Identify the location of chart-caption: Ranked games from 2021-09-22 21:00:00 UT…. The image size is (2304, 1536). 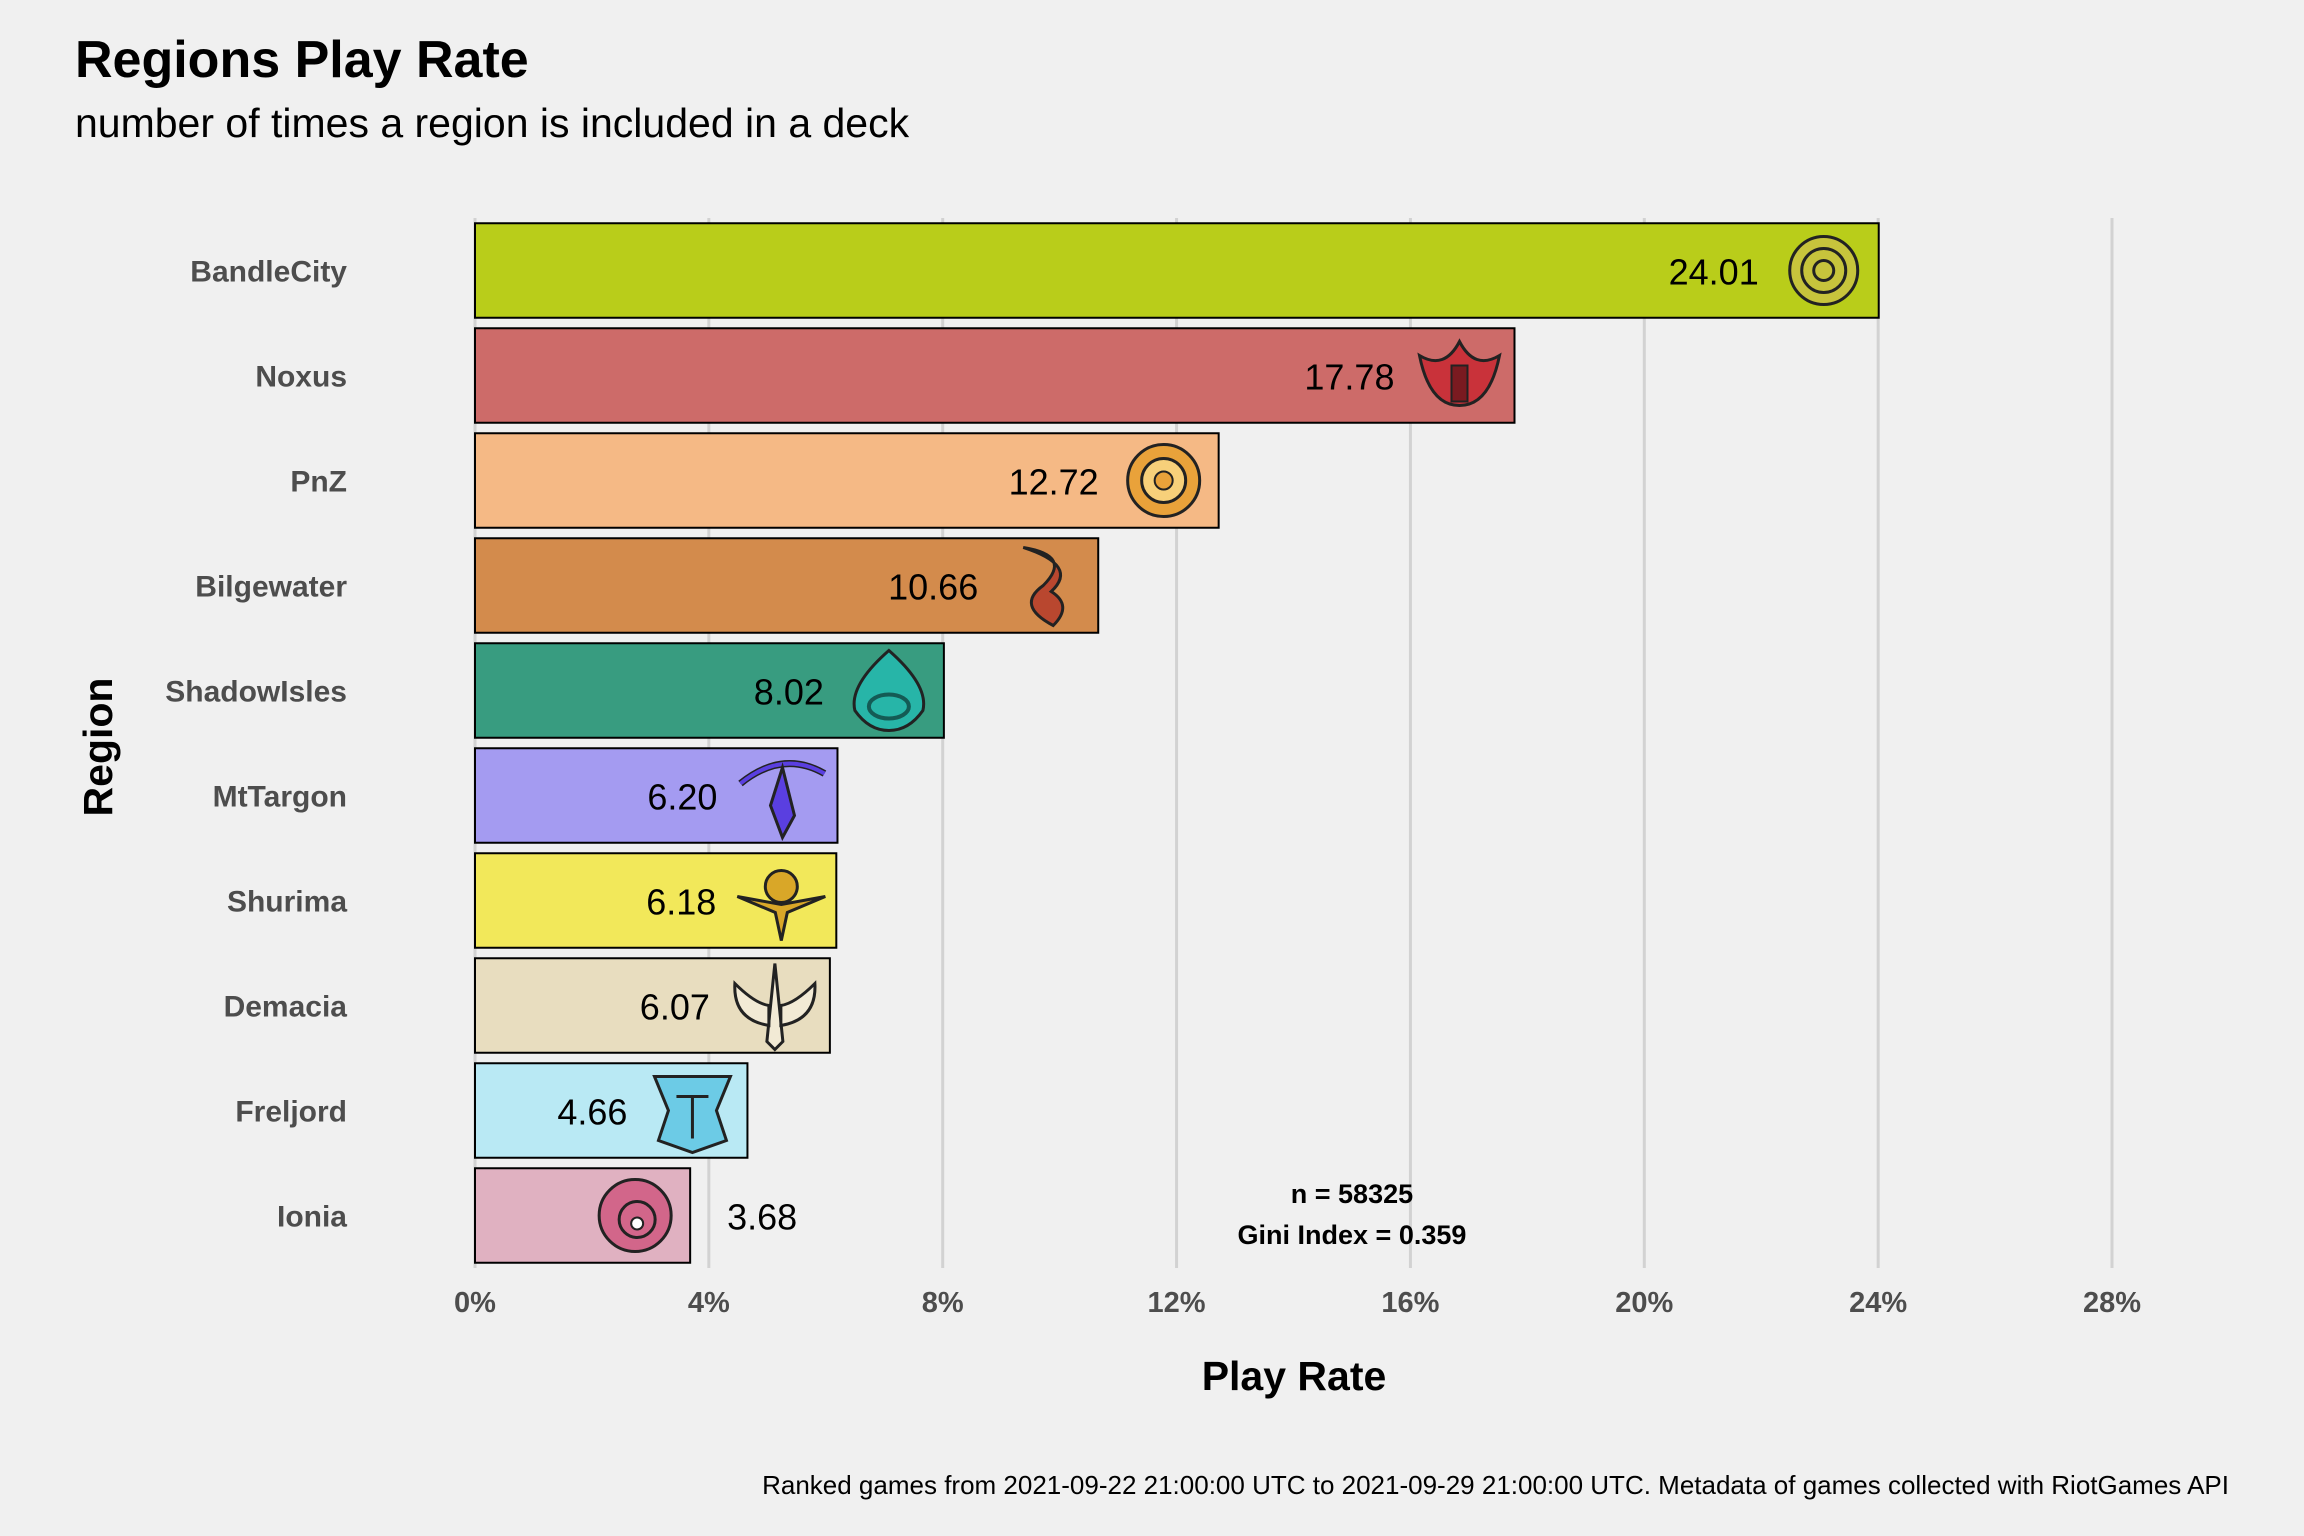
(1495, 1485).